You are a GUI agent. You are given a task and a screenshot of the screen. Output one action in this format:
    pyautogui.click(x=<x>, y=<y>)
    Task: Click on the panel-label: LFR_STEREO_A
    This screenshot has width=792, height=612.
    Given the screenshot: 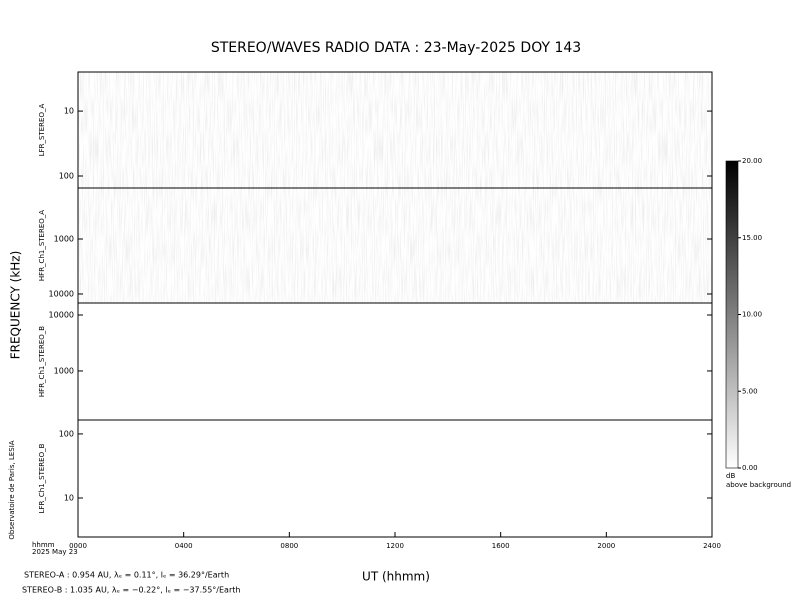 What is the action you would take?
    pyautogui.click(x=42, y=130)
    